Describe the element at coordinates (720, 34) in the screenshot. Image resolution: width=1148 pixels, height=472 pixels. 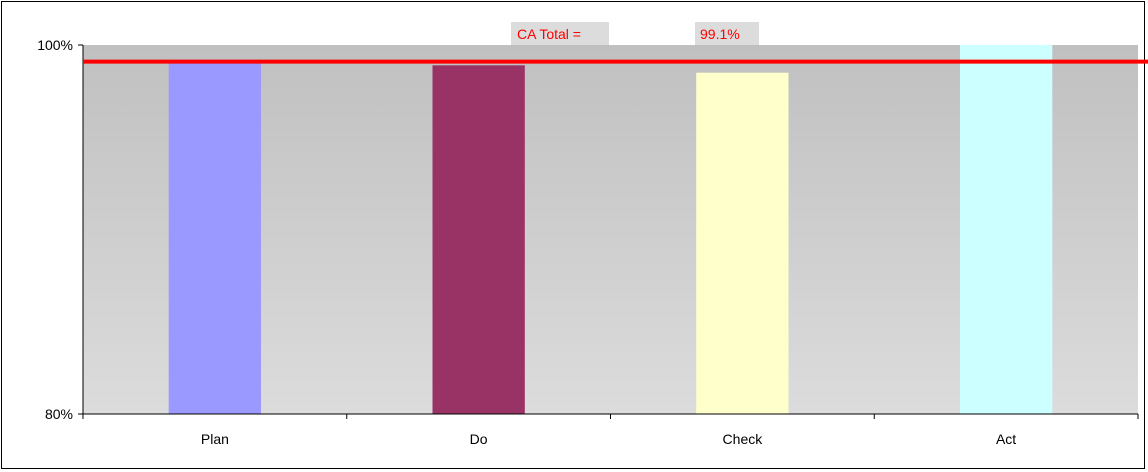
I see `annotation-value: 99.1%` at that location.